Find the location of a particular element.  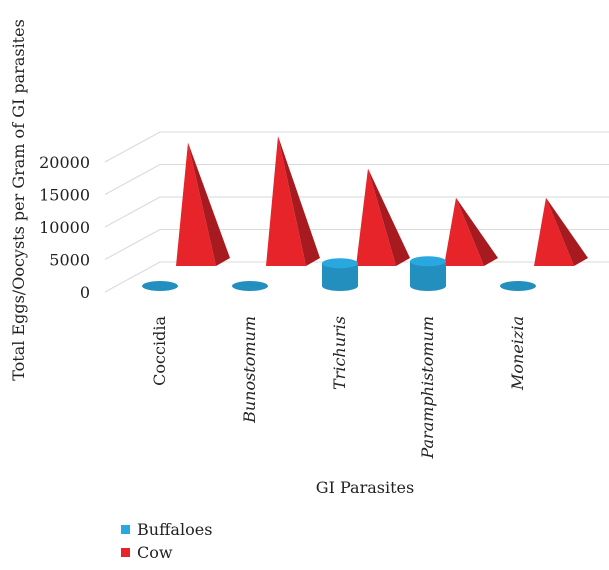

y-tick-label: 20000 is located at coordinates (64, 162).